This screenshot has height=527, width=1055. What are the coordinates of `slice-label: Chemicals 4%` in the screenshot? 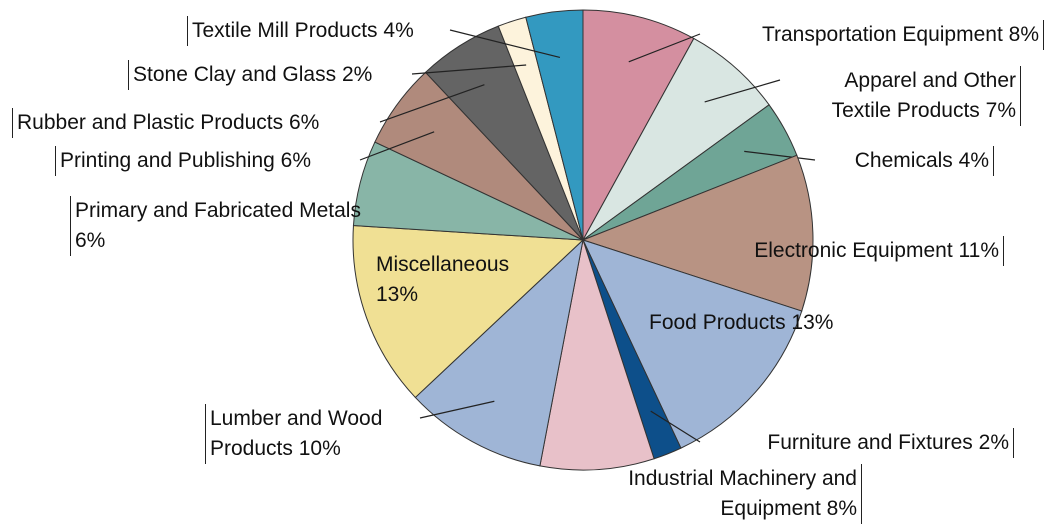 It's located at (904, 161).